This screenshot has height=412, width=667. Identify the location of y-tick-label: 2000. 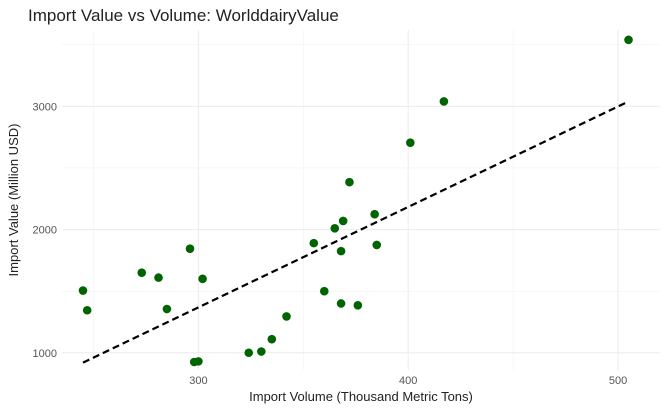
(45, 231).